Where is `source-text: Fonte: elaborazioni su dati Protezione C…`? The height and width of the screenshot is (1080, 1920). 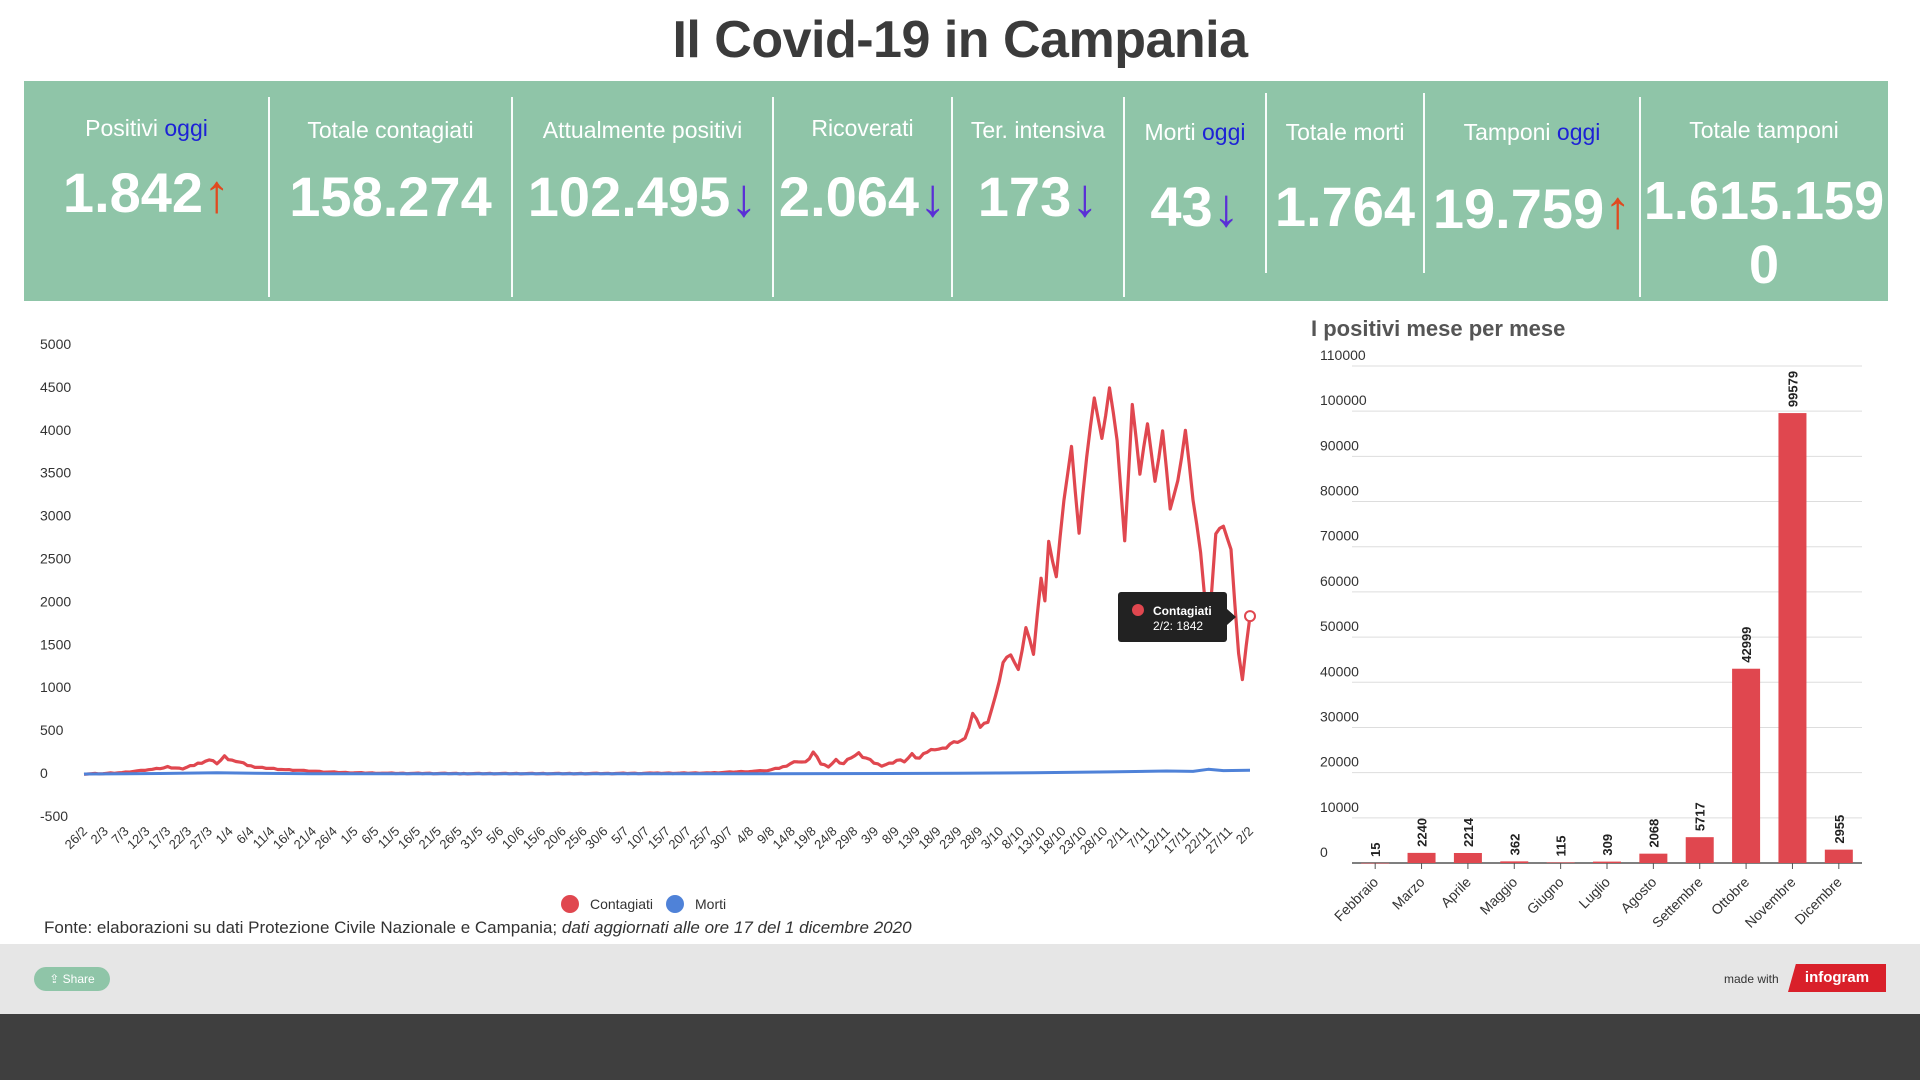 source-text: Fonte: elaborazioni su dati Protezione C… is located at coordinates (303, 927).